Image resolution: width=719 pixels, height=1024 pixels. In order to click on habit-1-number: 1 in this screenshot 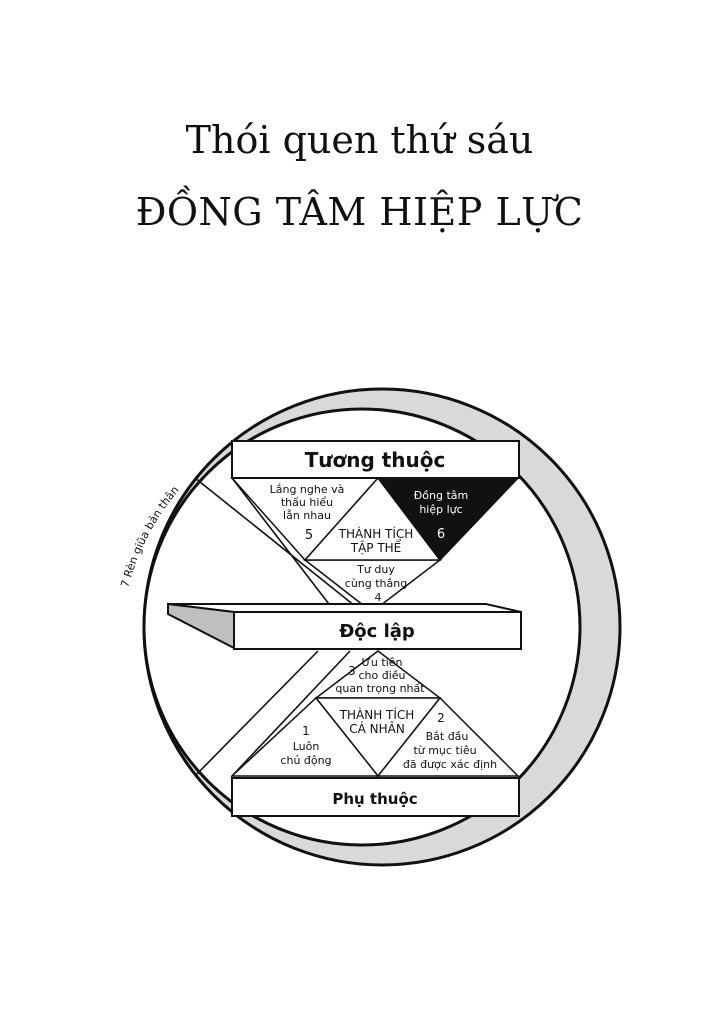, I will do `click(306, 731)`.